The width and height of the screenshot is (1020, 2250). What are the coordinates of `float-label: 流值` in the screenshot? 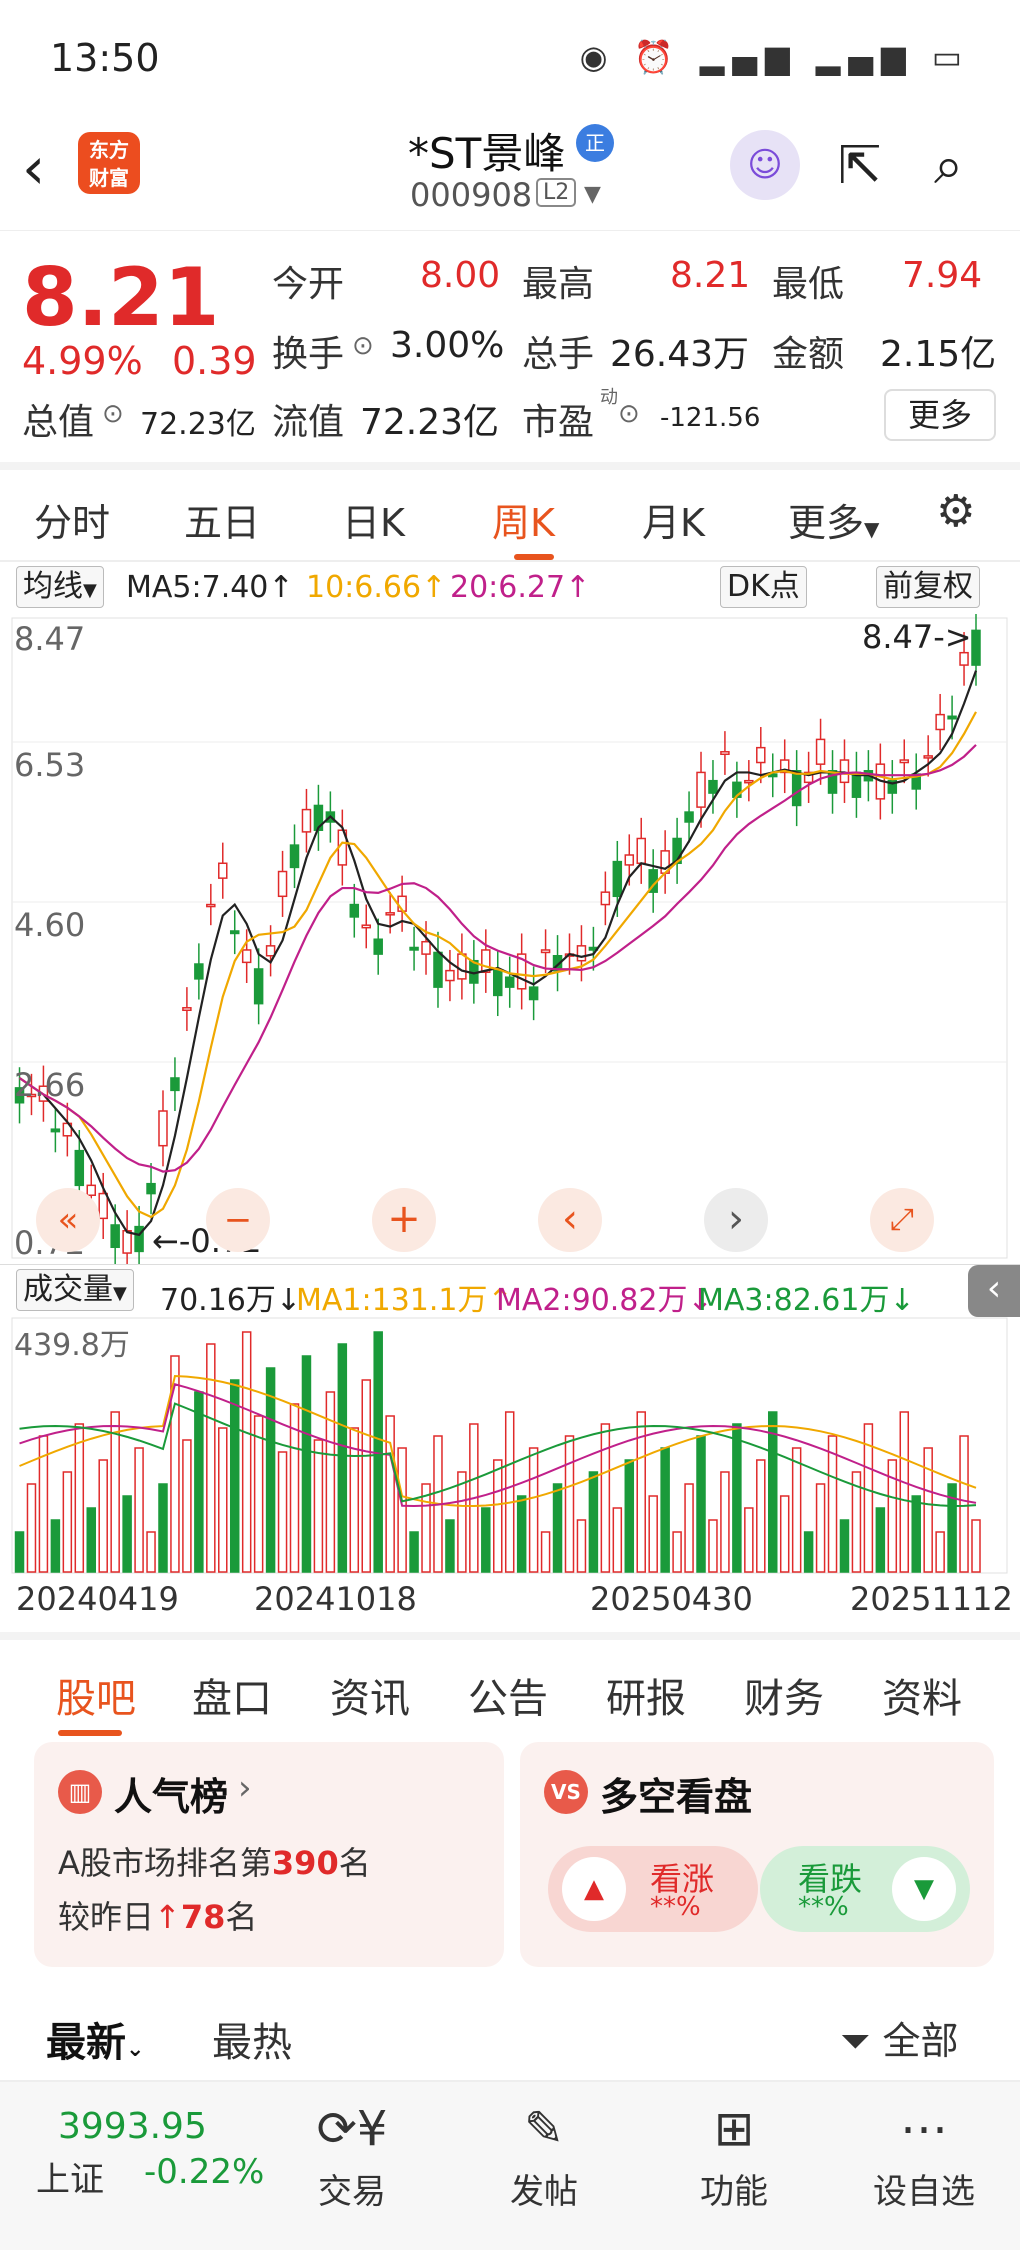 It's located at (308, 422).